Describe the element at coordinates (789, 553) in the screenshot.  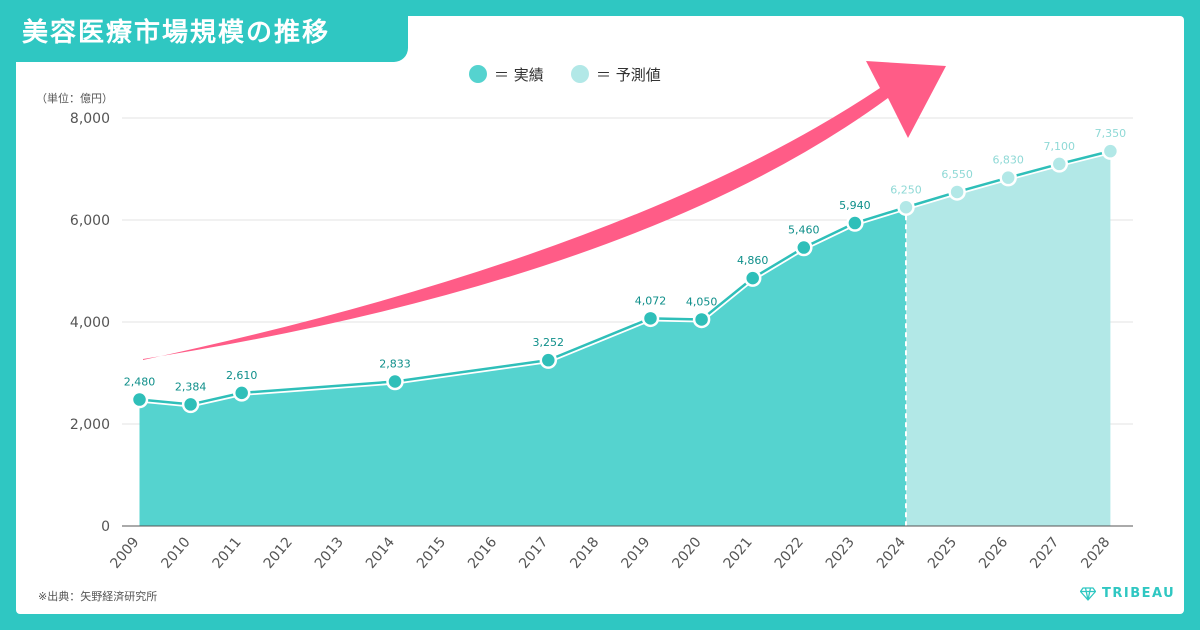
I see `x-tick-label: 2022` at that location.